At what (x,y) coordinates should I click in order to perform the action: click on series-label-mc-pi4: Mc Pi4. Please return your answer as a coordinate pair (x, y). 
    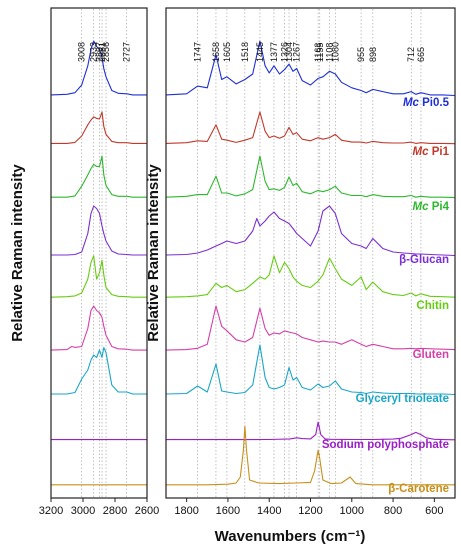
    Looking at the image, I should click on (431, 207).